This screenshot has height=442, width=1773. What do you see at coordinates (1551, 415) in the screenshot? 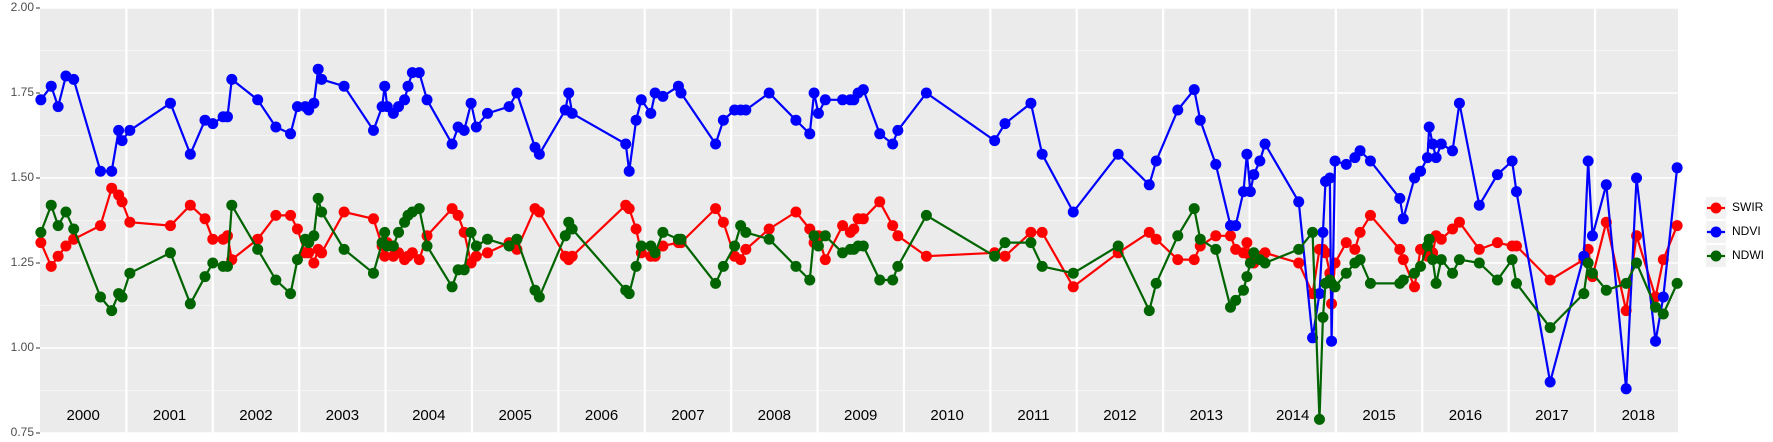
I see `year-label: 2017` at bounding box center [1551, 415].